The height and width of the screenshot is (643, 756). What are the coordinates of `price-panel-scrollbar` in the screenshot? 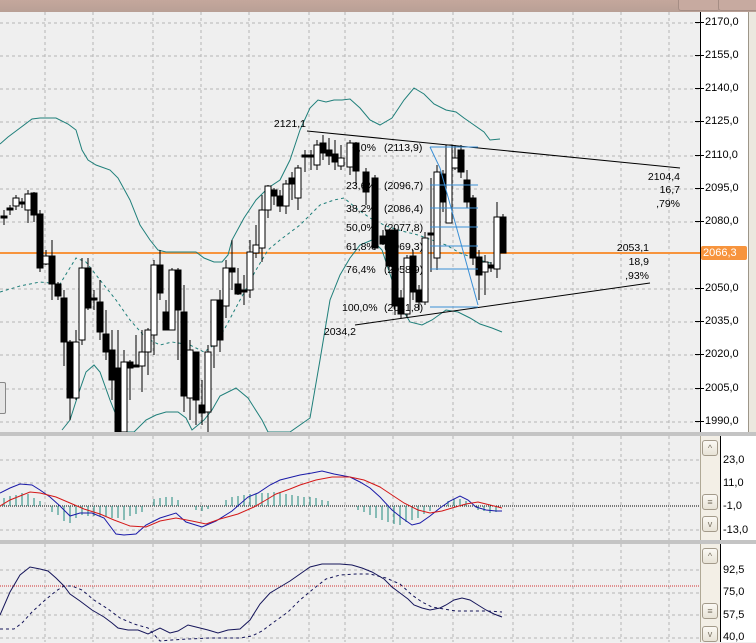 It's located at (752, 222).